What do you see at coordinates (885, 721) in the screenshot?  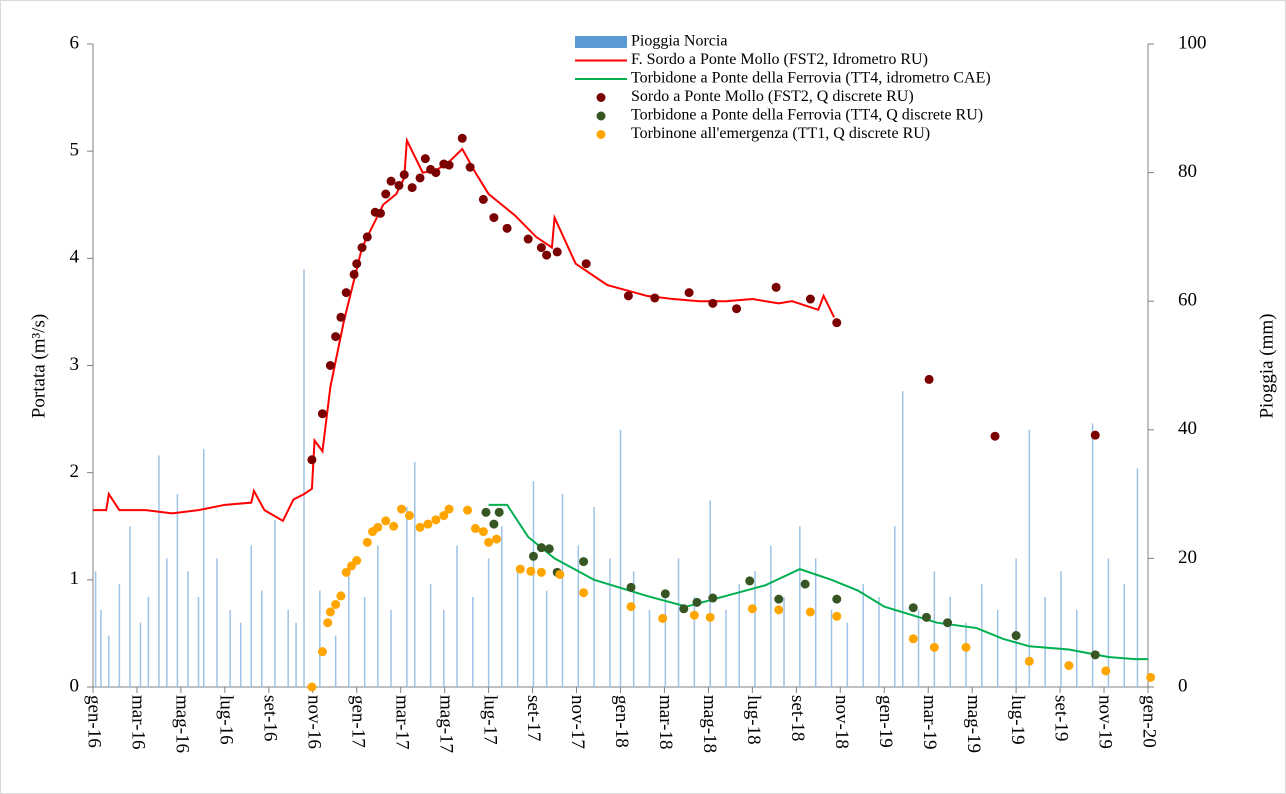 I see `x-tick-label: gen-19` at bounding box center [885, 721].